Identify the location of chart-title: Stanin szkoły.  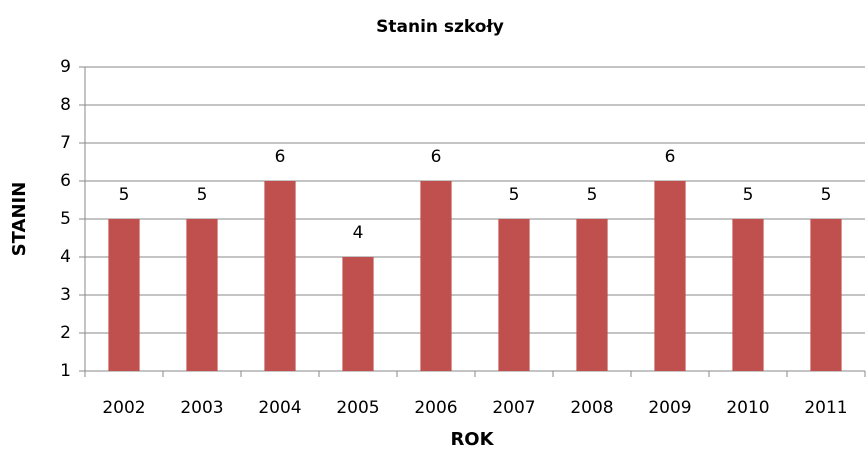
(440, 27).